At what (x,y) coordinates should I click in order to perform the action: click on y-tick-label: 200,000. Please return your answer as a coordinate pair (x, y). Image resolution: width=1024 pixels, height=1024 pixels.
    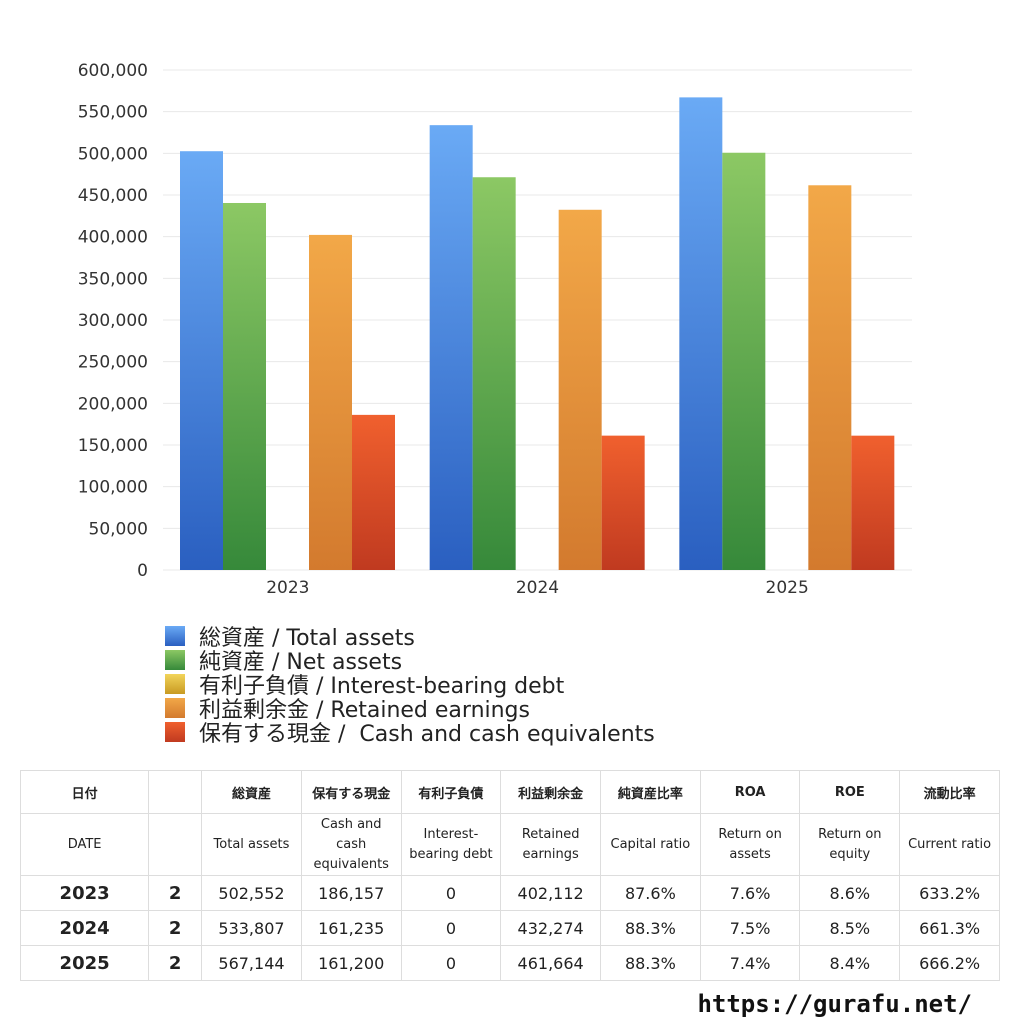
    Looking at the image, I should click on (113, 404).